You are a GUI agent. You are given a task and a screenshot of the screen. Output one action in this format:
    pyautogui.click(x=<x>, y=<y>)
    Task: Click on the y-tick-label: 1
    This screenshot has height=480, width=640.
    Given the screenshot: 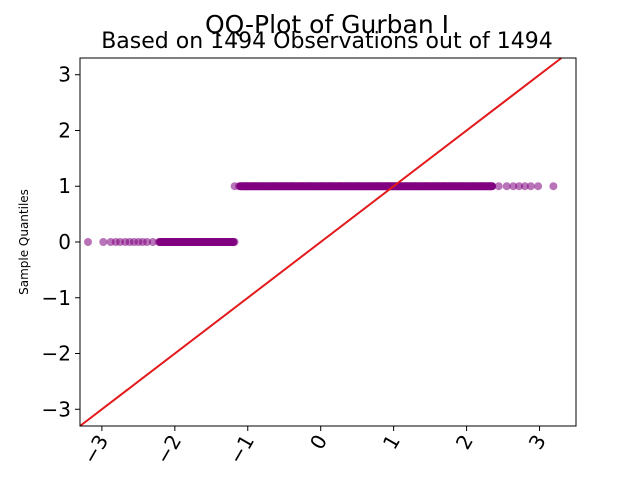 What is the action you would take?
    pyautogui.click(x=64, y=186)
    